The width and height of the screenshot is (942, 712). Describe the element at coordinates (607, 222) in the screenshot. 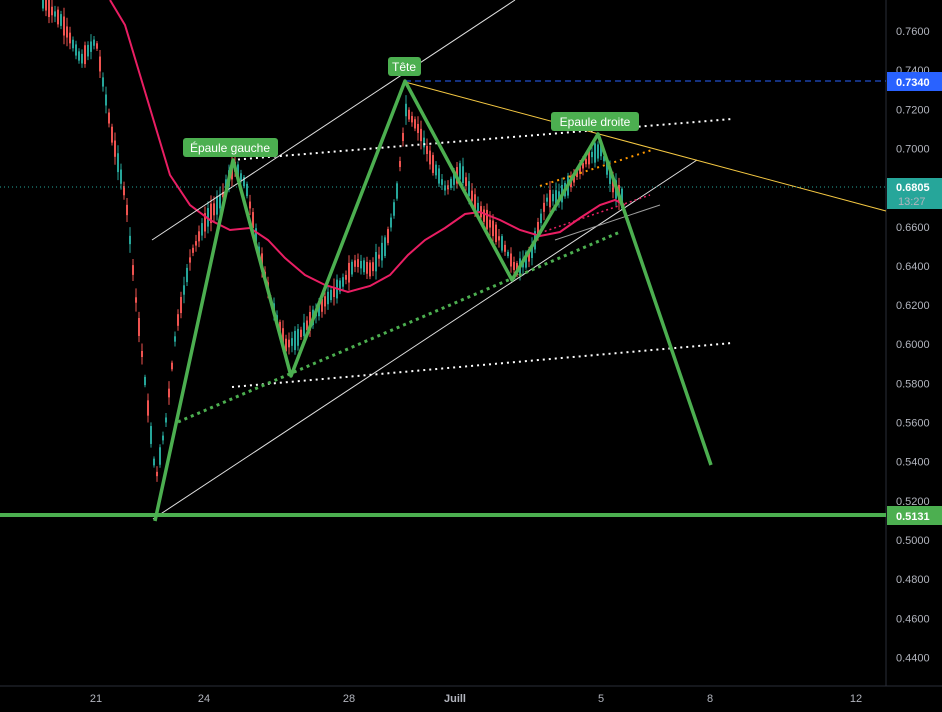

I see `grey-short-line` at that location.